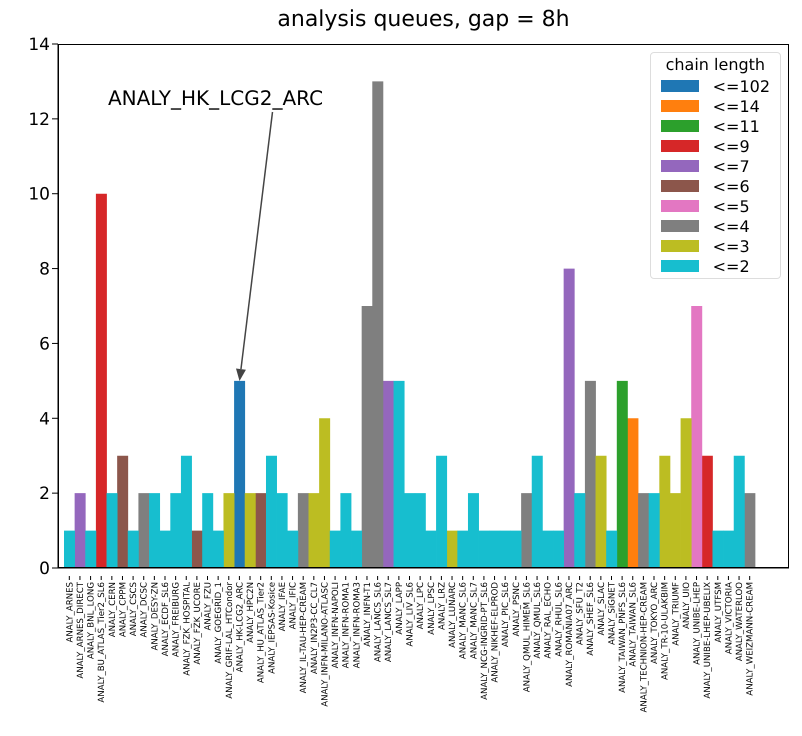 This screenshot has width=802, height=736. What do you see at coordinates (731, 146) in the screenshot?
I see `legend-label: <=9` at bounding box center [731, 146].